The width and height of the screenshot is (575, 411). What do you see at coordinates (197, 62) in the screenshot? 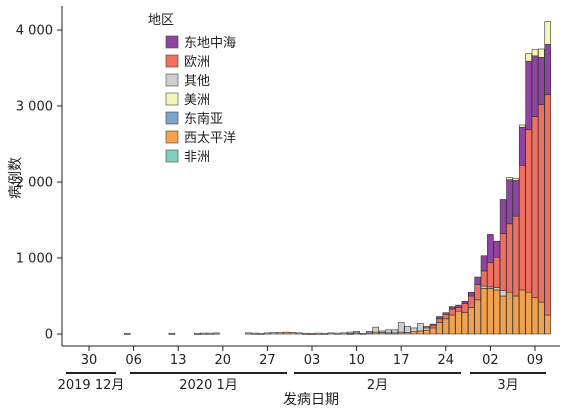
I see `legend-label: 欧洲` at bounding box center [197, 62].